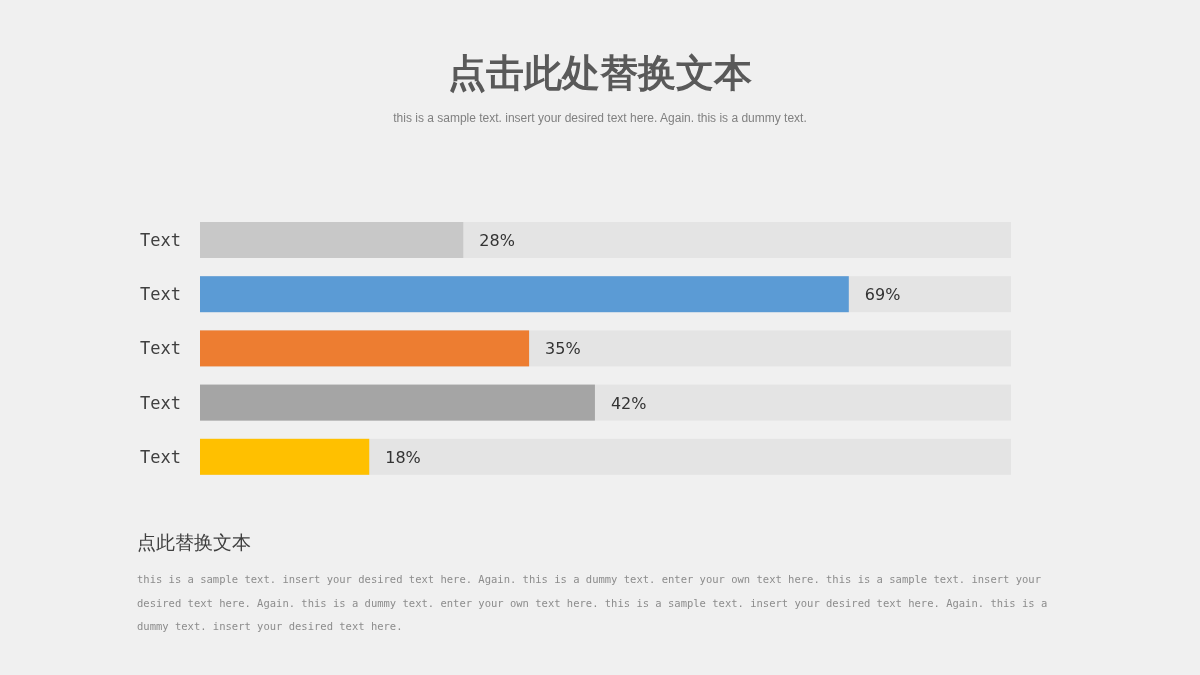  Describe the element at coordinates (628, 403) in the screenshot. I see `data-label: 42%` at that location.